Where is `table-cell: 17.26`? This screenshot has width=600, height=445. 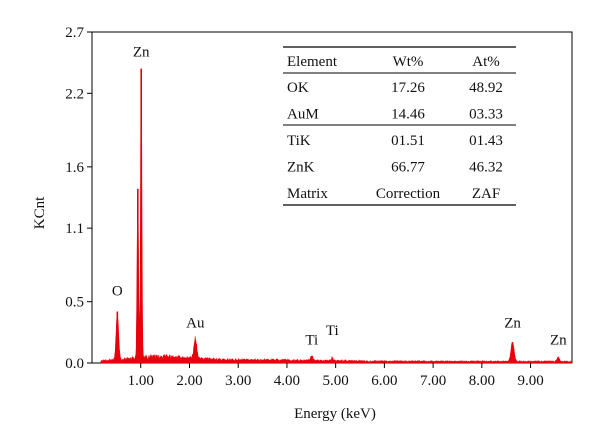 table-cell: 17.26 is located at coordinates (408, 88).